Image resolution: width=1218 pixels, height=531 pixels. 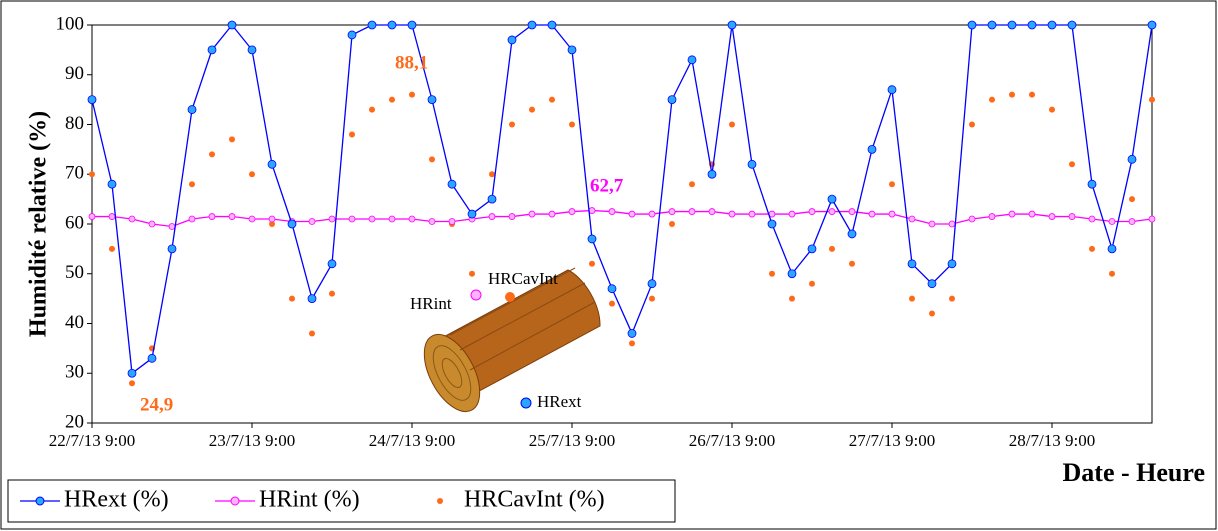 What do you see at coordinates (534, 500) in the screenshot?
I see `legend-label: HRCavInt (%)` at bounding box center [534, 500].